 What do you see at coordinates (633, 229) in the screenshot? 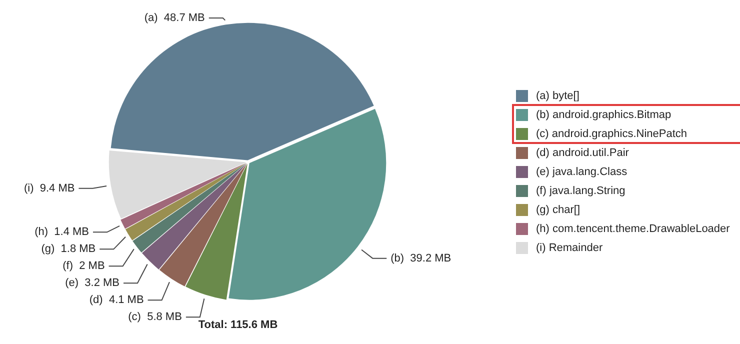
I see `legend-label: (h) com.tencent.theme.DrawableLoader` at bounding box center [633, 229].